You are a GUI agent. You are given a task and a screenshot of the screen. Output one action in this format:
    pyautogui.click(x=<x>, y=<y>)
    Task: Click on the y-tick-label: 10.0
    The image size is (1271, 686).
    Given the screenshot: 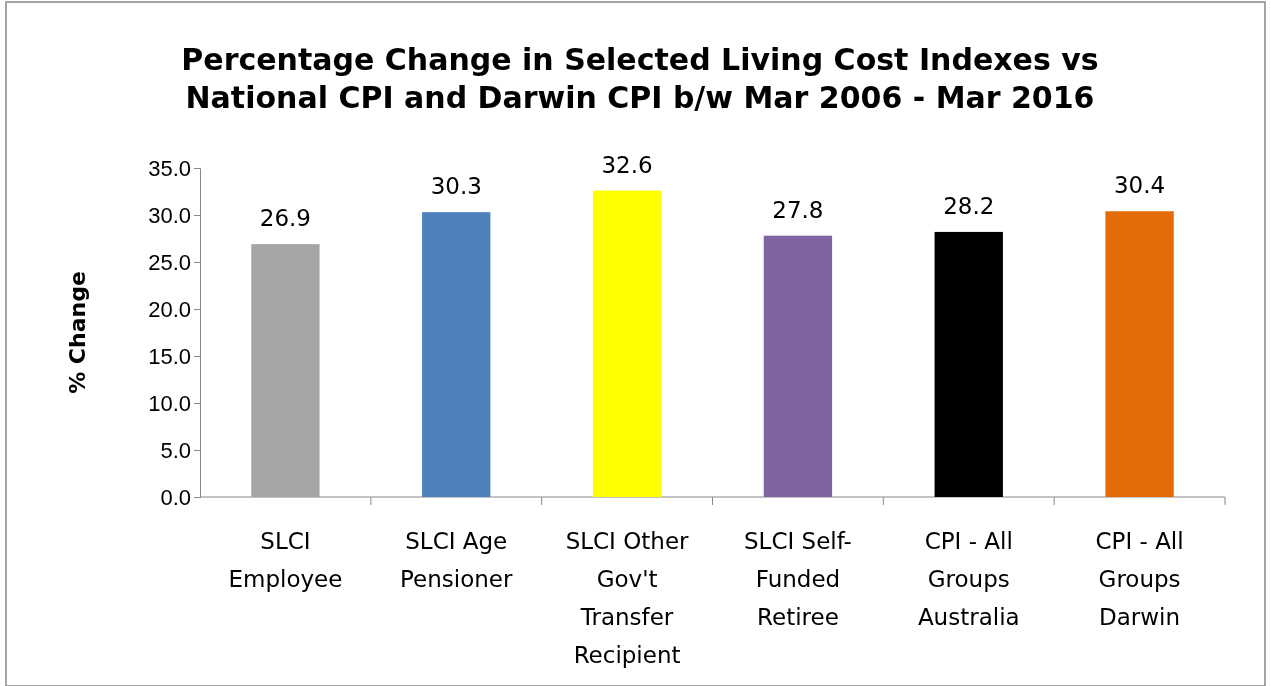 What is the action you would take?
    pyautogui.click(x=169, y=403)
    